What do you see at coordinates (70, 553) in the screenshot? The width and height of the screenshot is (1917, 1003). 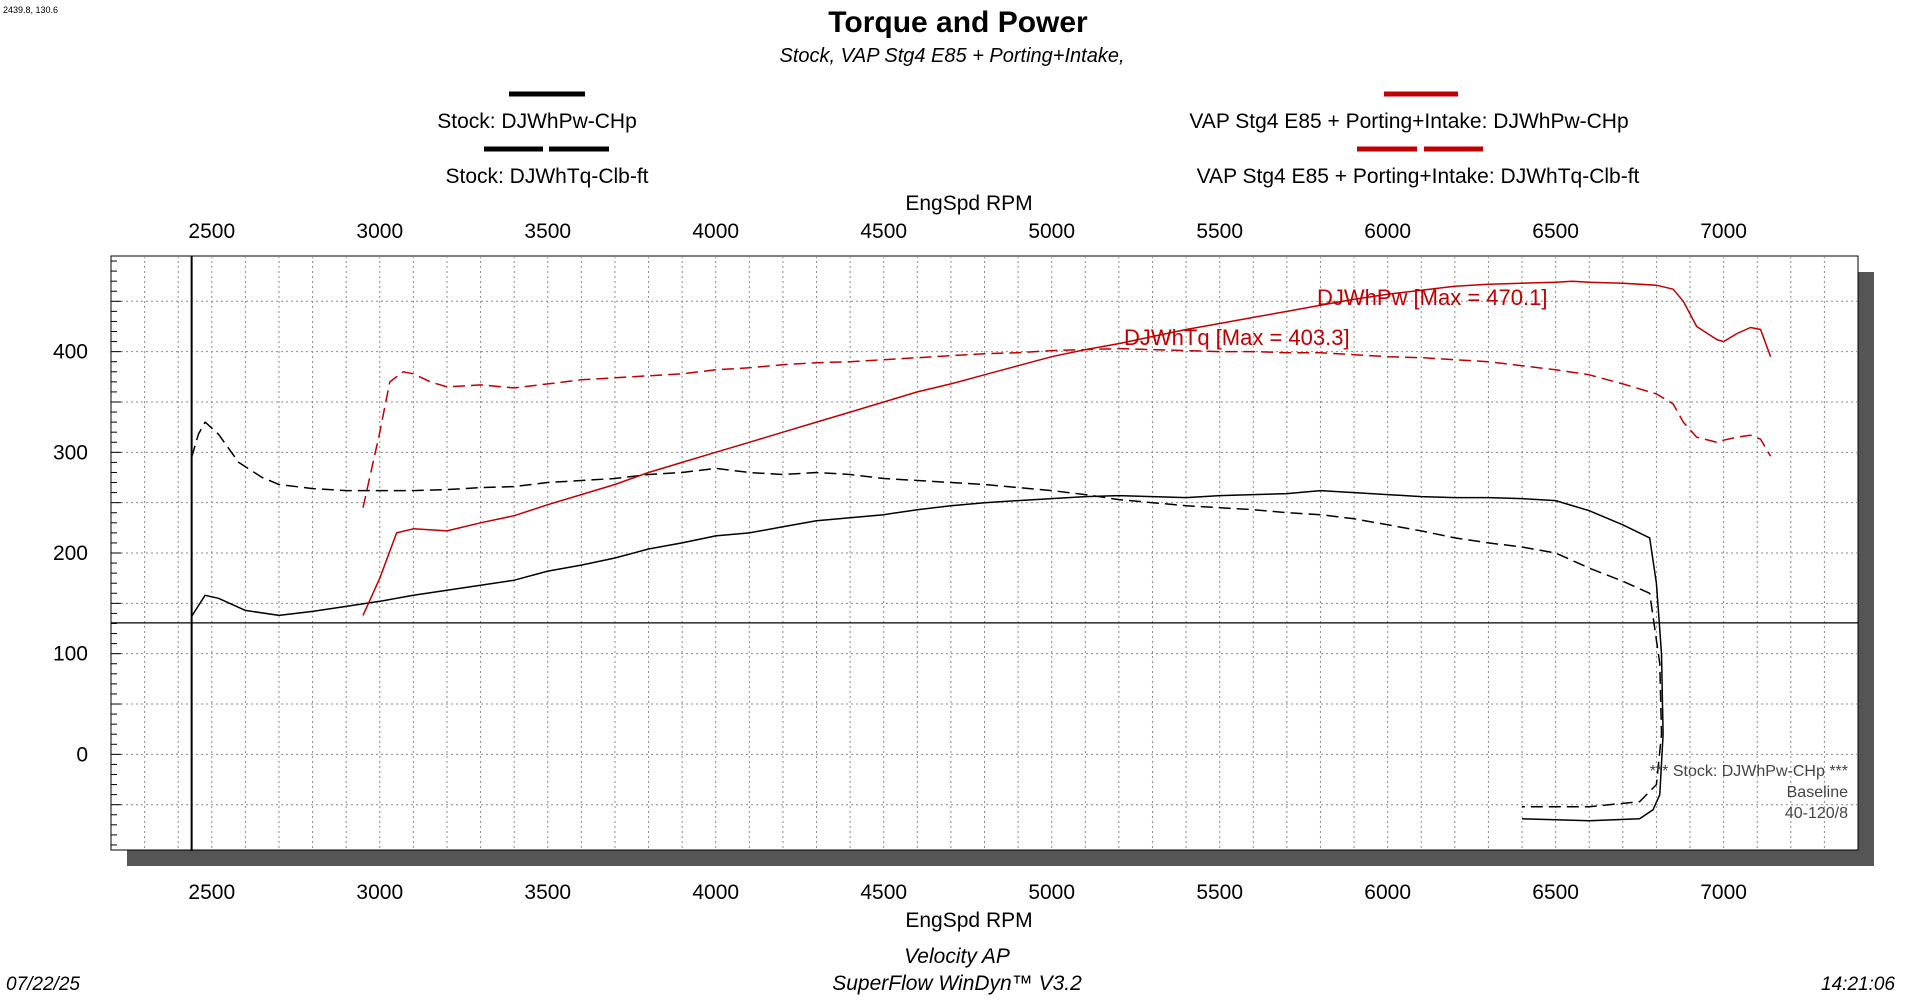 I see `y-tick-label: 200` at bounding box center [70, 553].